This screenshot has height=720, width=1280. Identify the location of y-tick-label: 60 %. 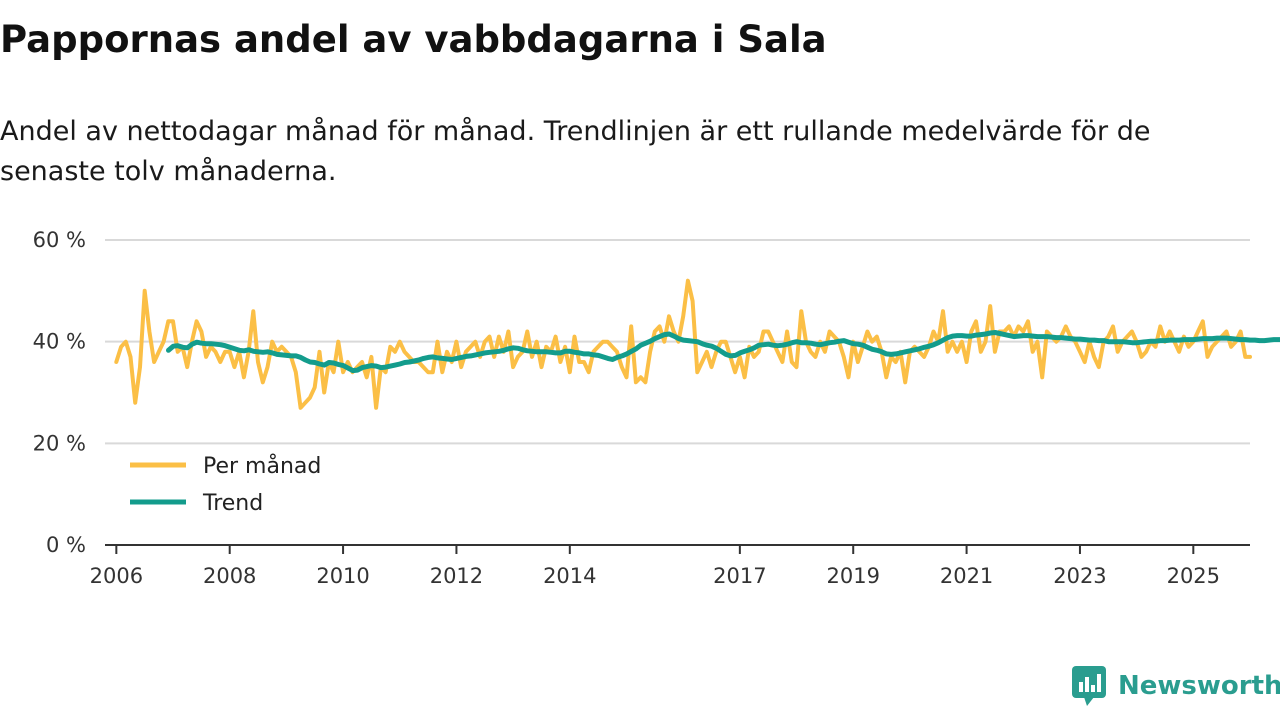
(59, 240).